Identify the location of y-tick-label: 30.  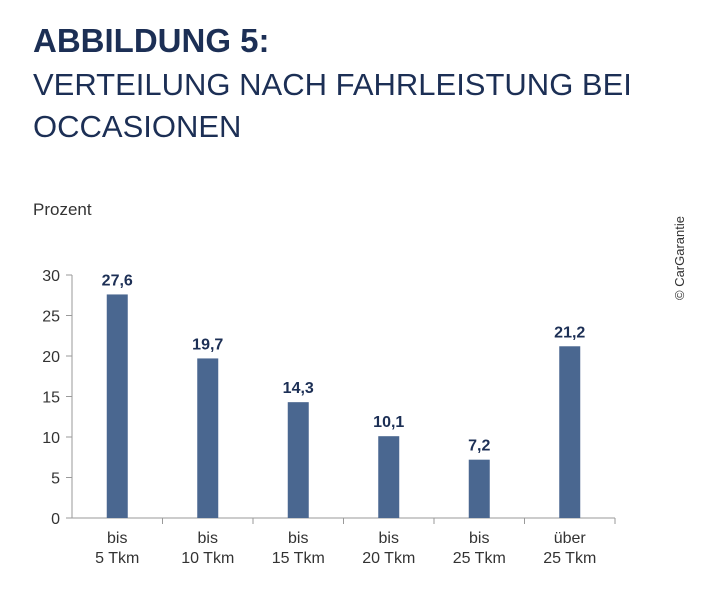
(51, 276).